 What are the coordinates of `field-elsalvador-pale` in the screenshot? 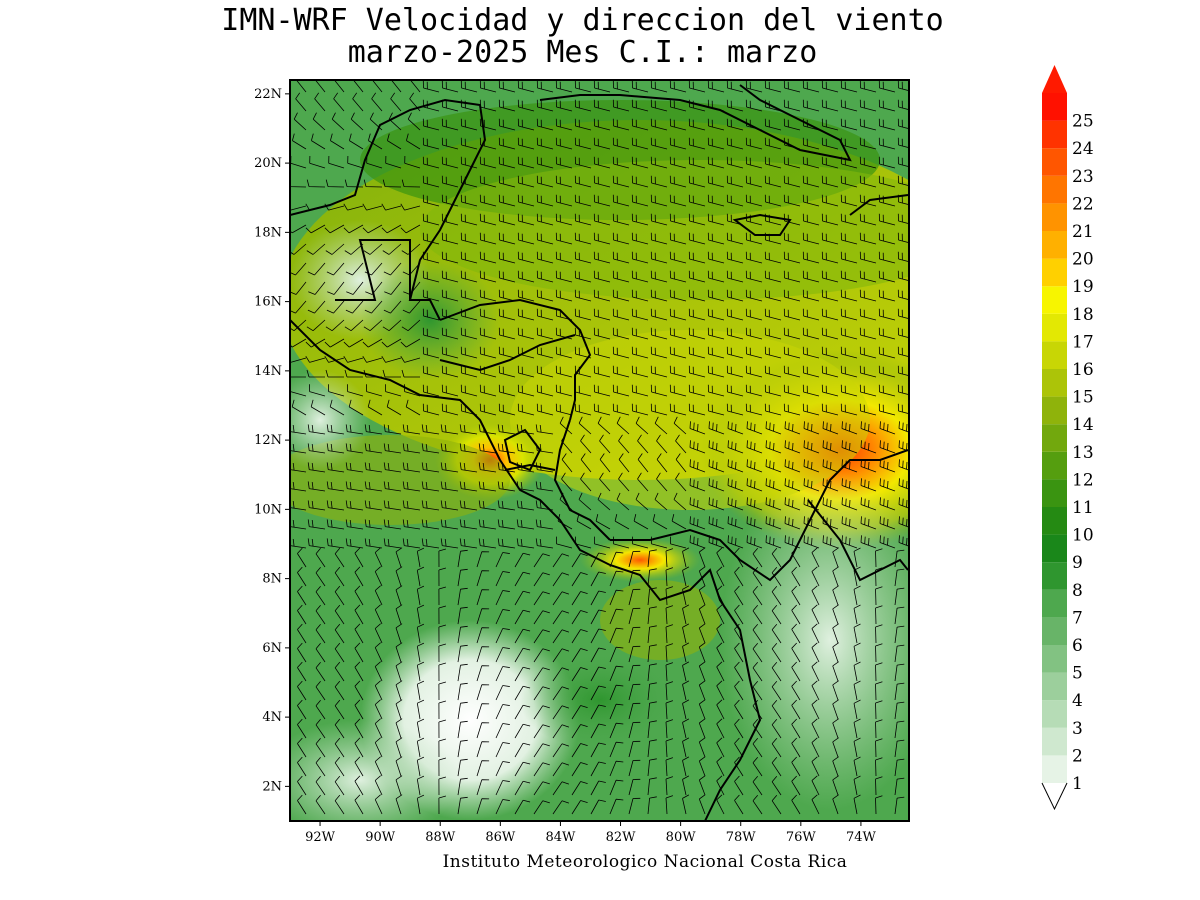 It's located at (330, 420).